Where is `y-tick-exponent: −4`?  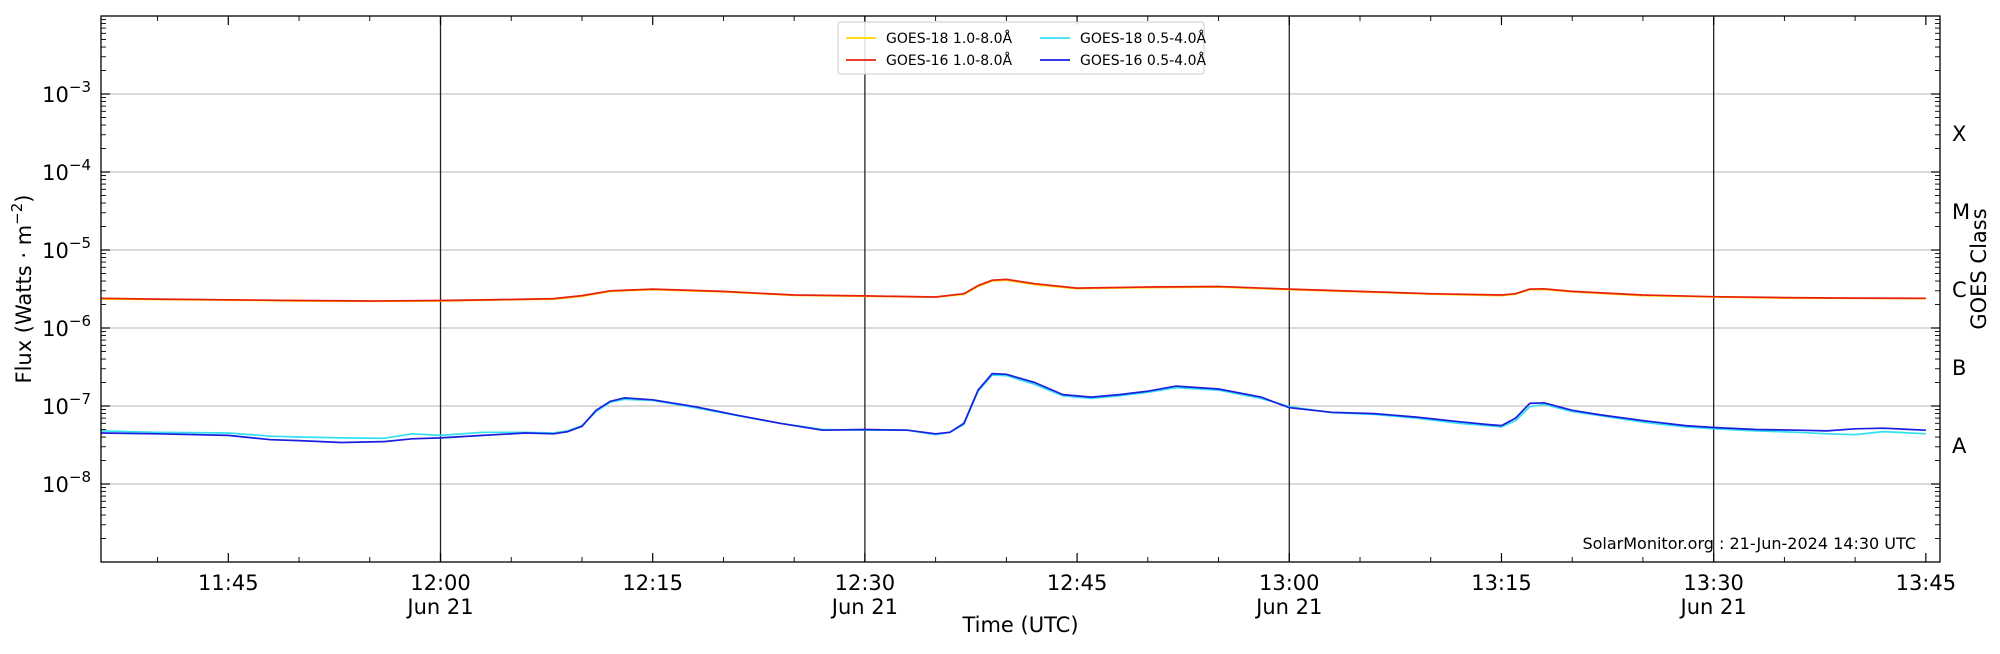 y-tick-exponent: −4 is located at coordinates (80, 165).